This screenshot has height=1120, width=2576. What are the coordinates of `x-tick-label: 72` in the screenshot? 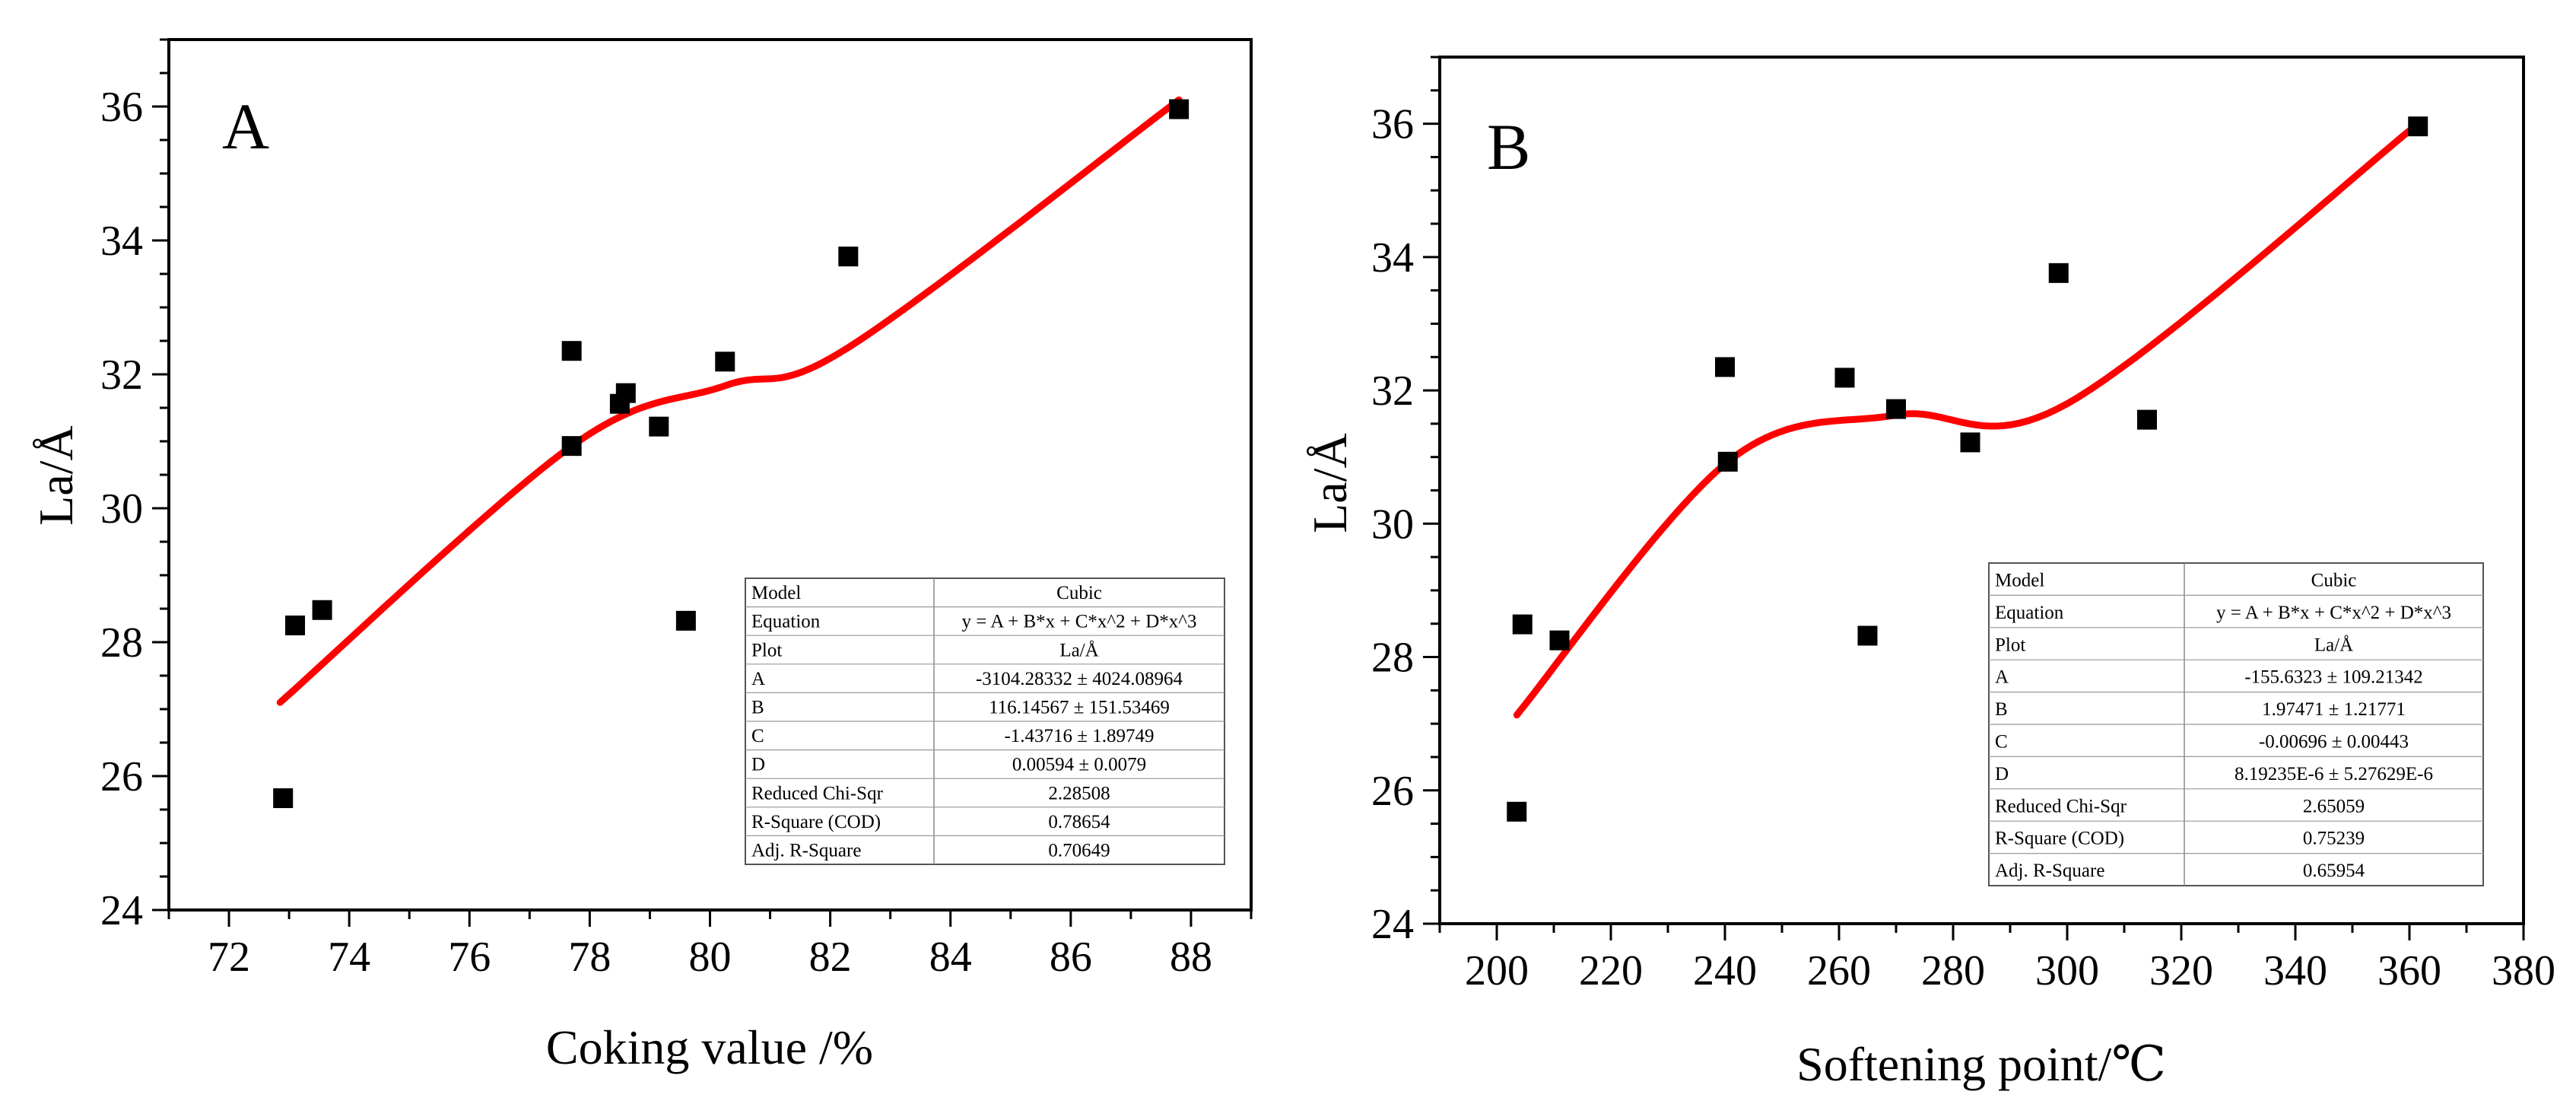 It's located at (229, 957).